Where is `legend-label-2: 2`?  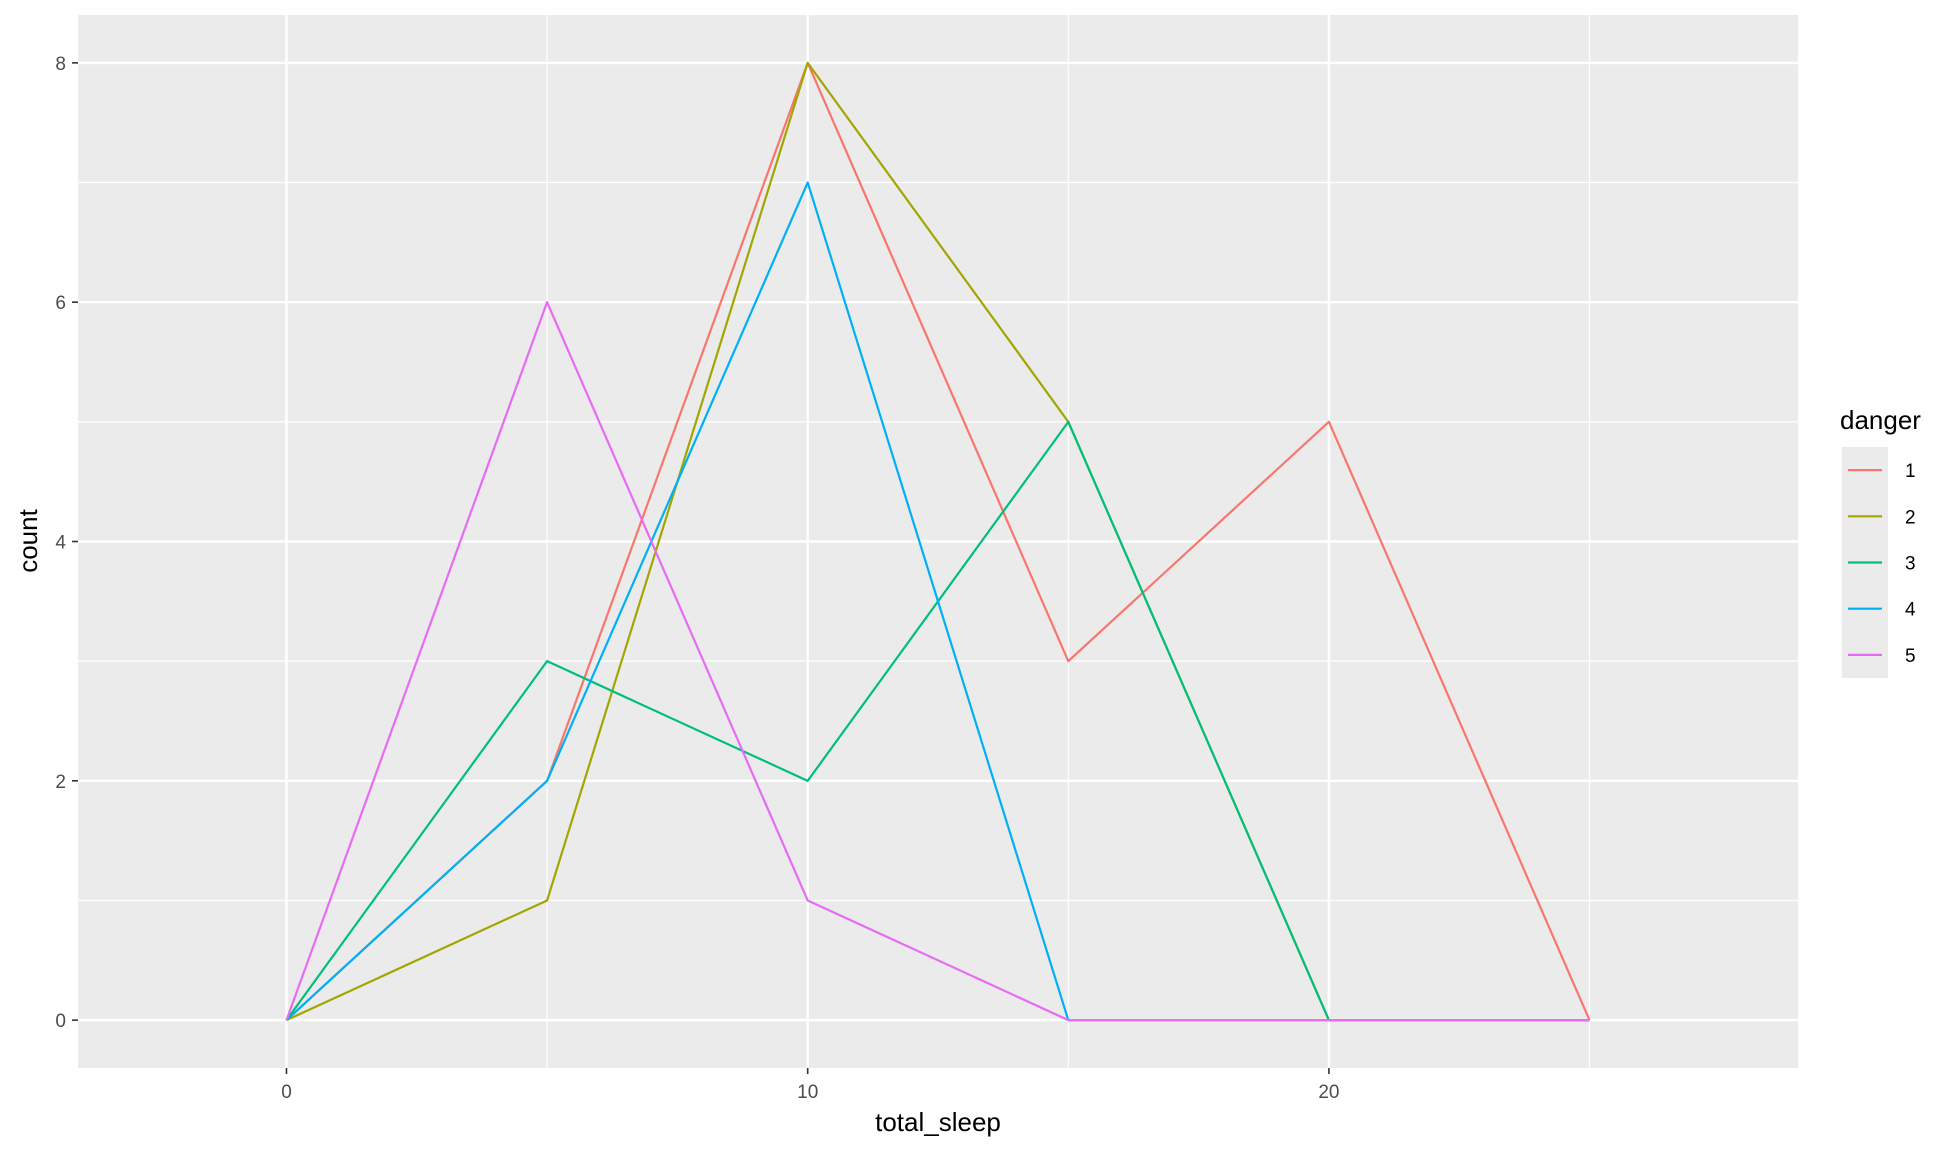
legend-label-2: 2 is located at coordinates (1910, 517).